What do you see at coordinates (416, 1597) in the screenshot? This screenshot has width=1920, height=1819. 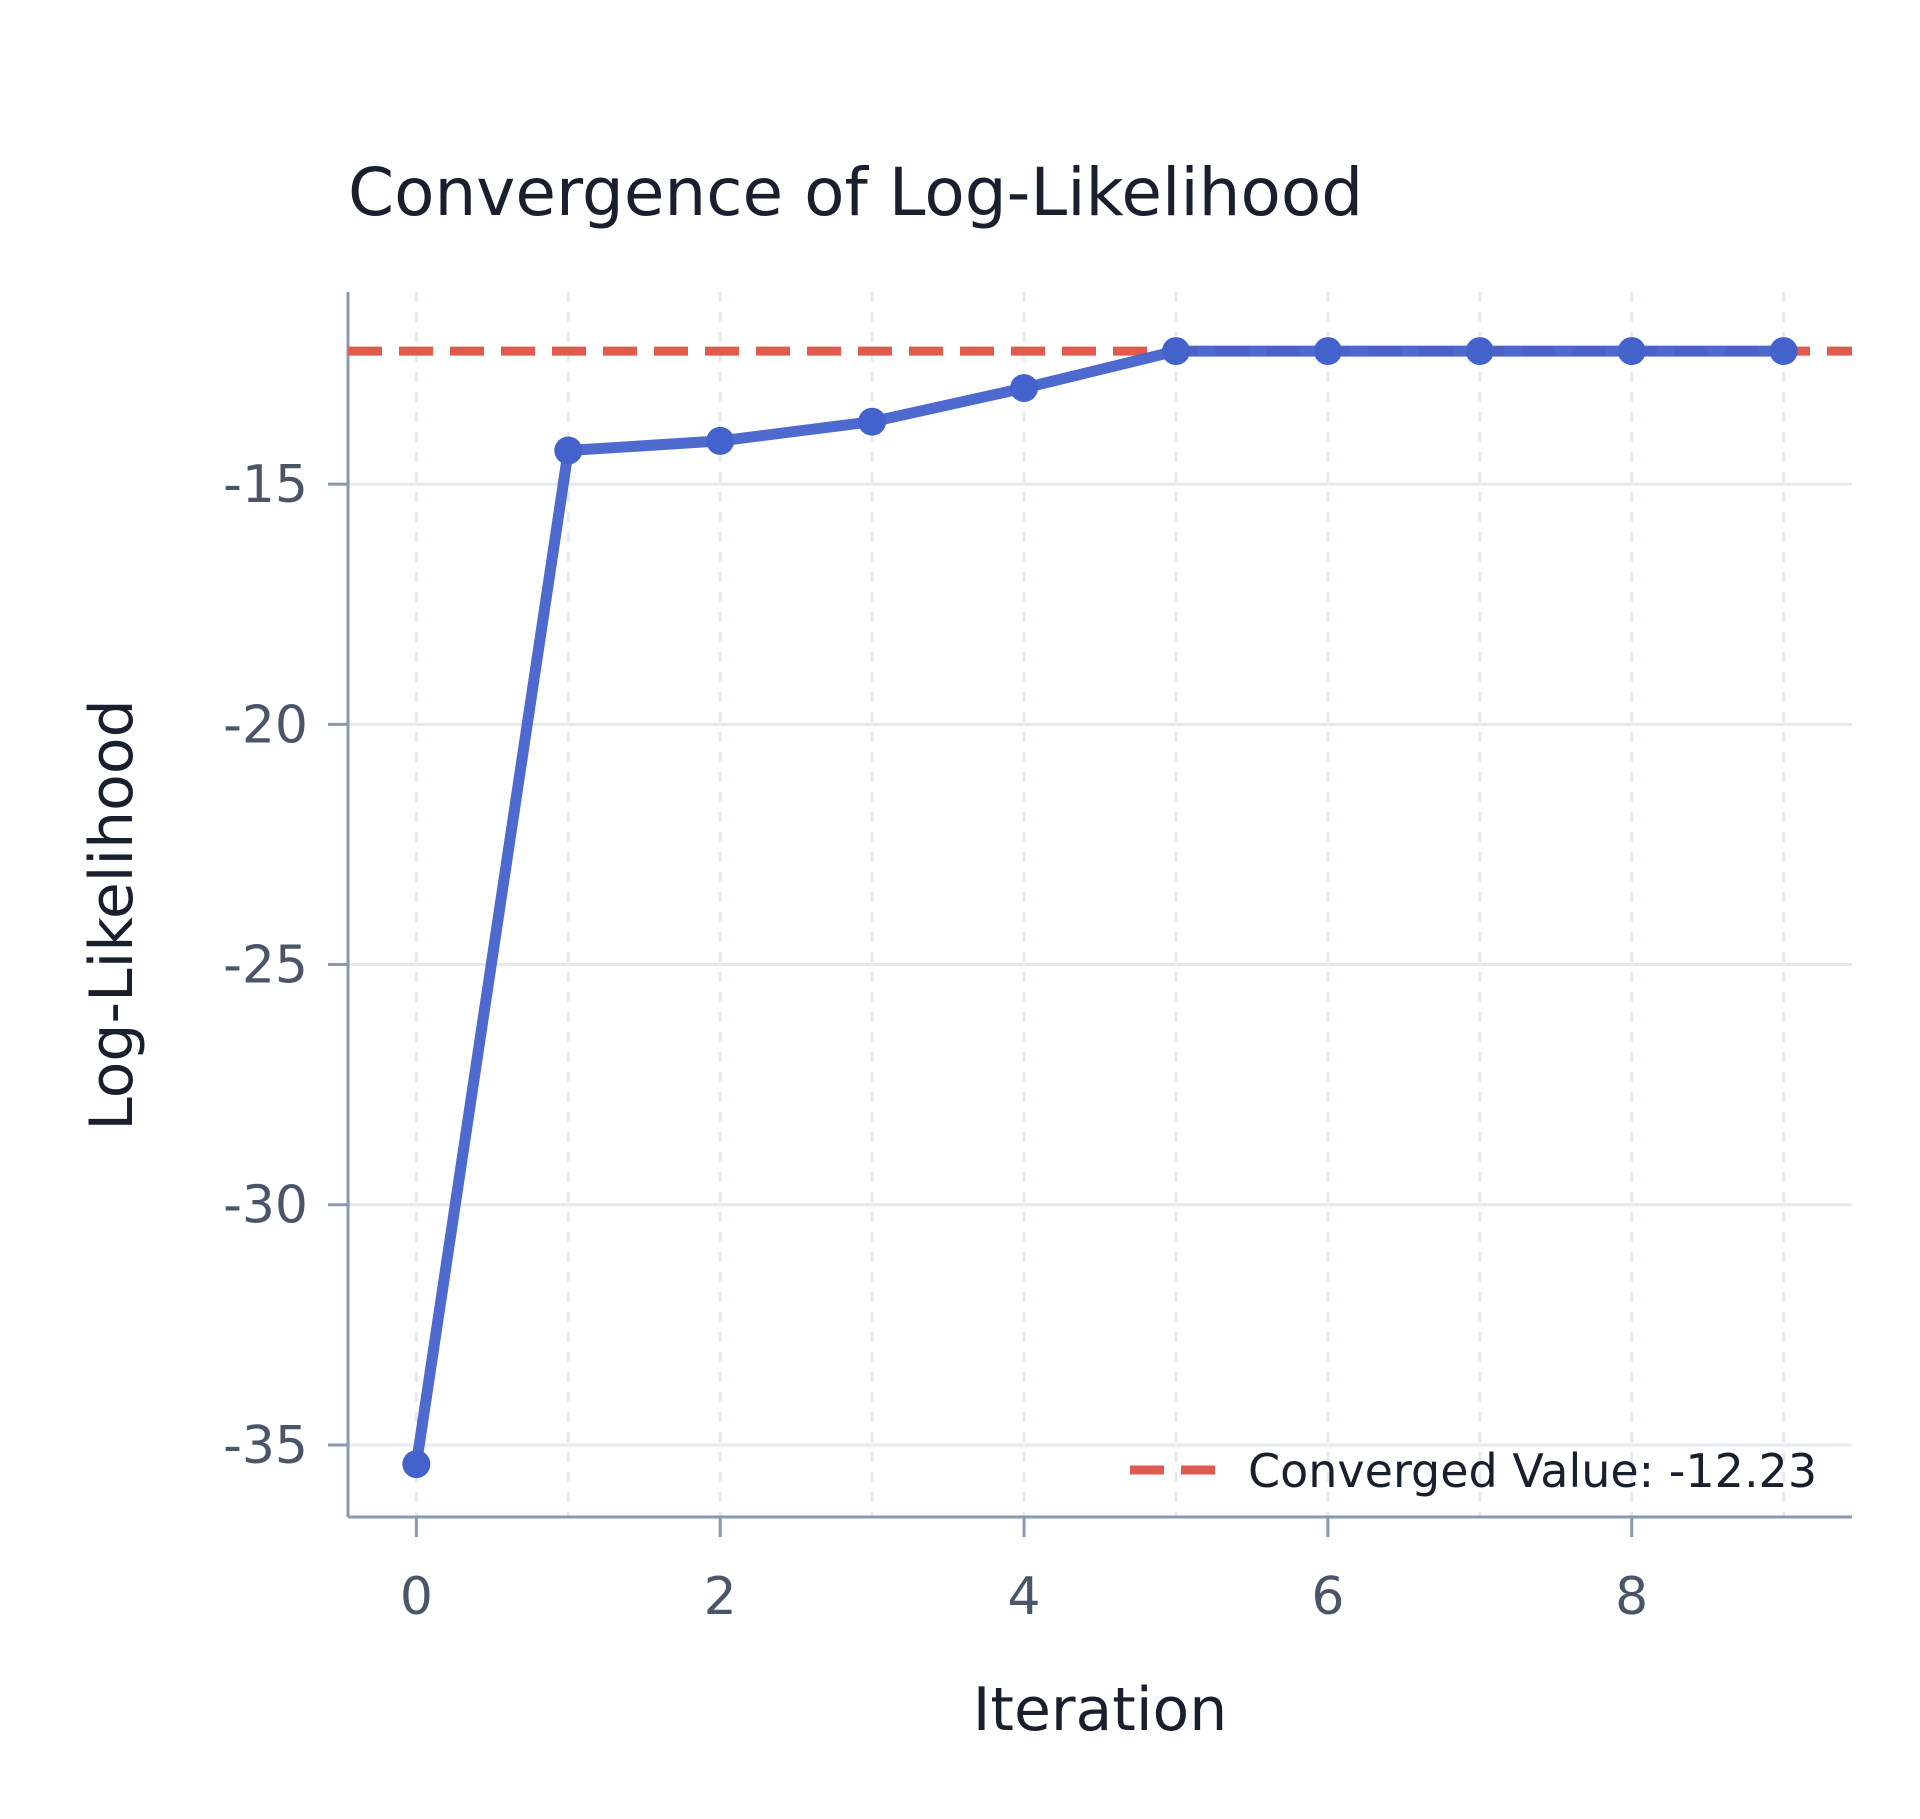 I see `x-tick-label: 0` at bounding box center [416, 1597].